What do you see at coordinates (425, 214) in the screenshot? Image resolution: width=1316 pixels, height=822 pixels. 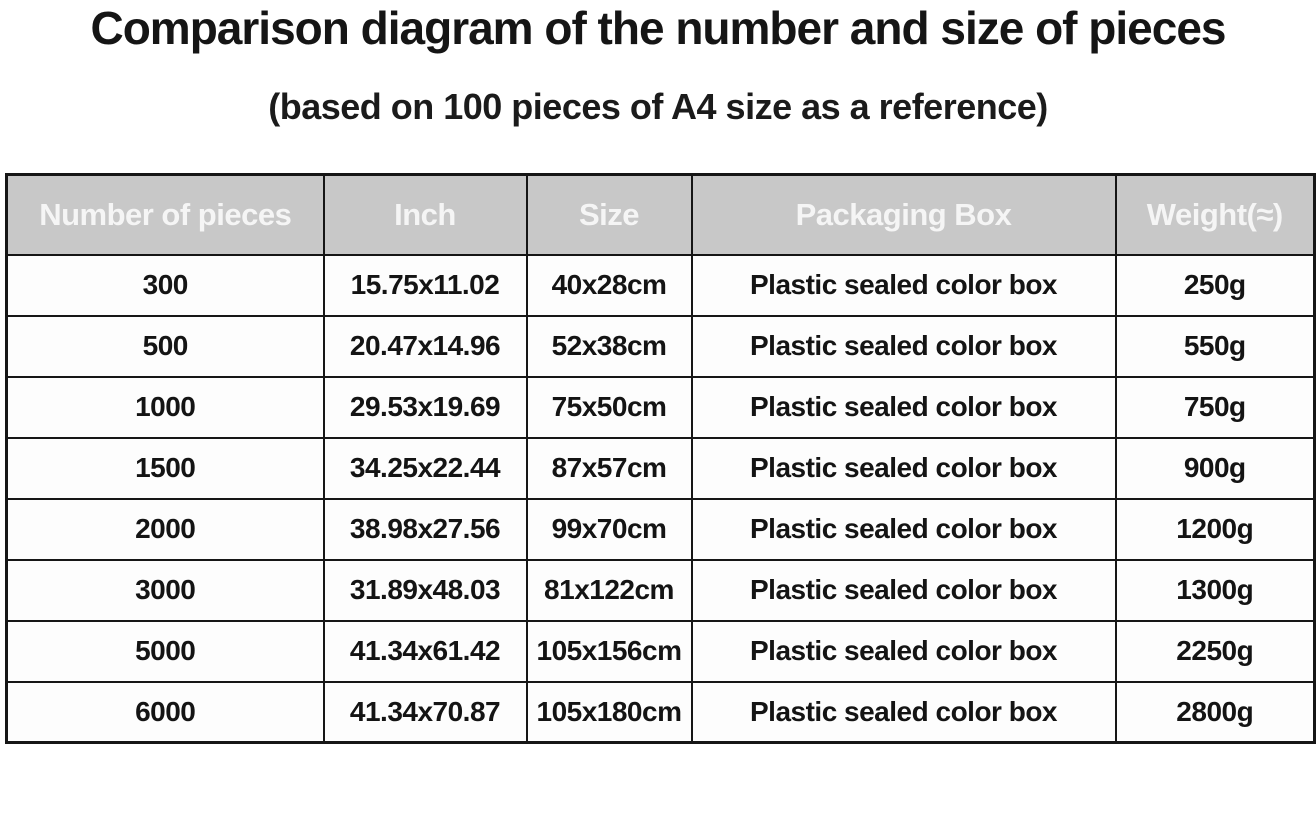 I see `column-header-inch: Inch` at bounding box center [425, 214].